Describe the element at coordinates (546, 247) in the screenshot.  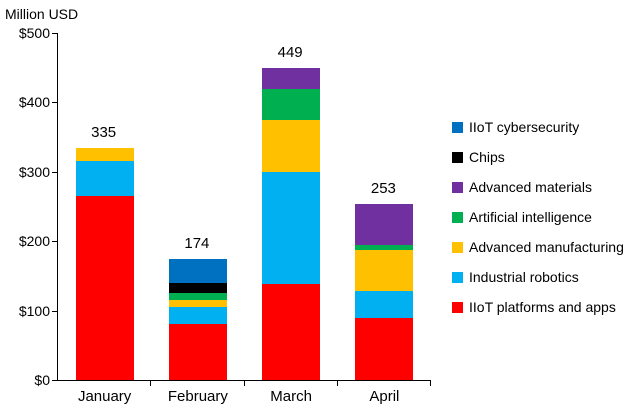
I see `legend-label: Advanced manufacturing` at that location.